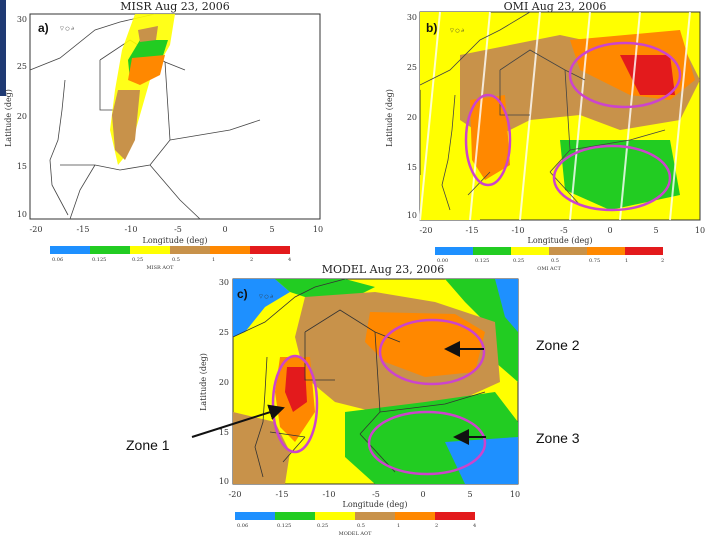 The height and width of the screenshot is (540, 720). I want to click on panel-a-ytick-2: 25, so click(22, 66).